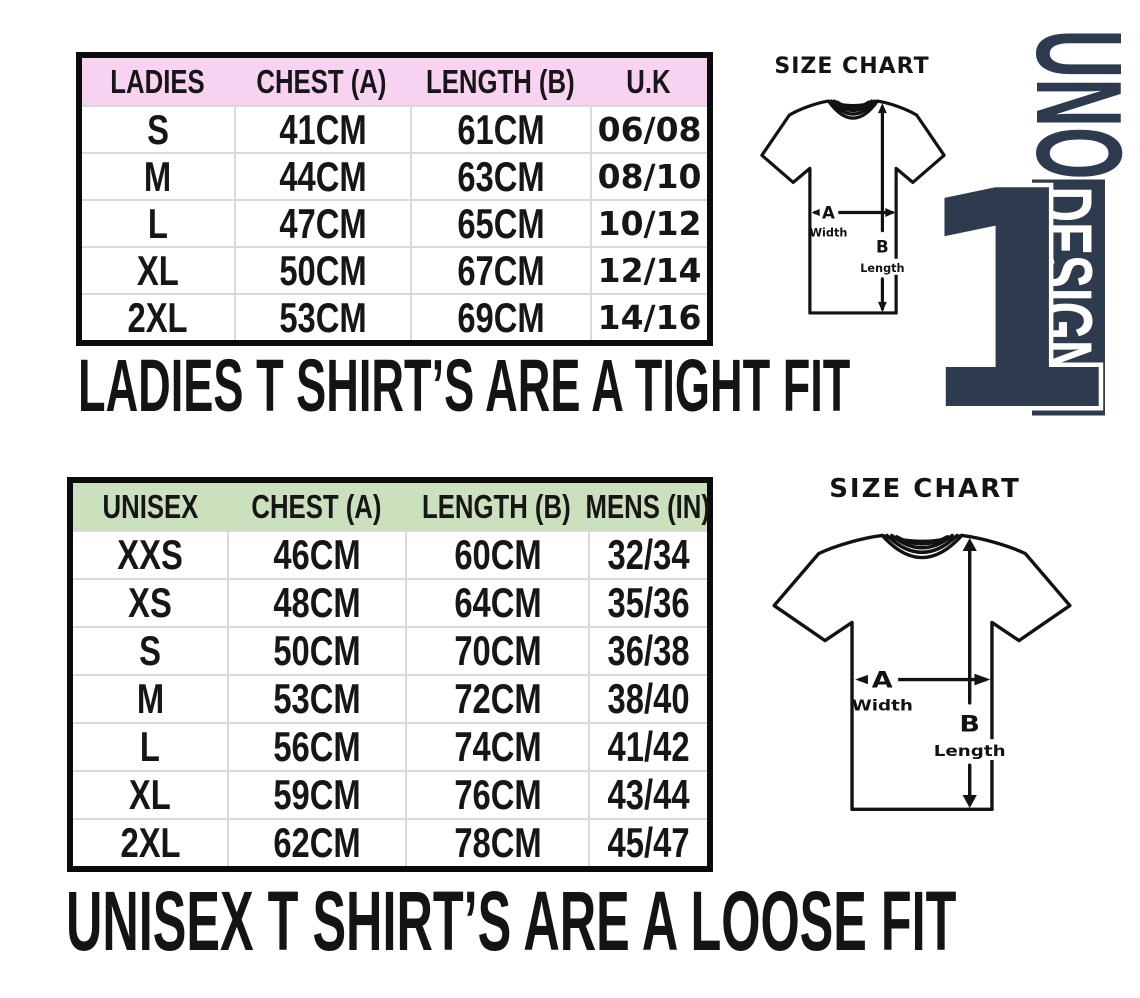  What do you see at coordinates (1015, 302) in the screenshot?
I see `logo-numeral-one: 1` at bounding box center [1015, 302].